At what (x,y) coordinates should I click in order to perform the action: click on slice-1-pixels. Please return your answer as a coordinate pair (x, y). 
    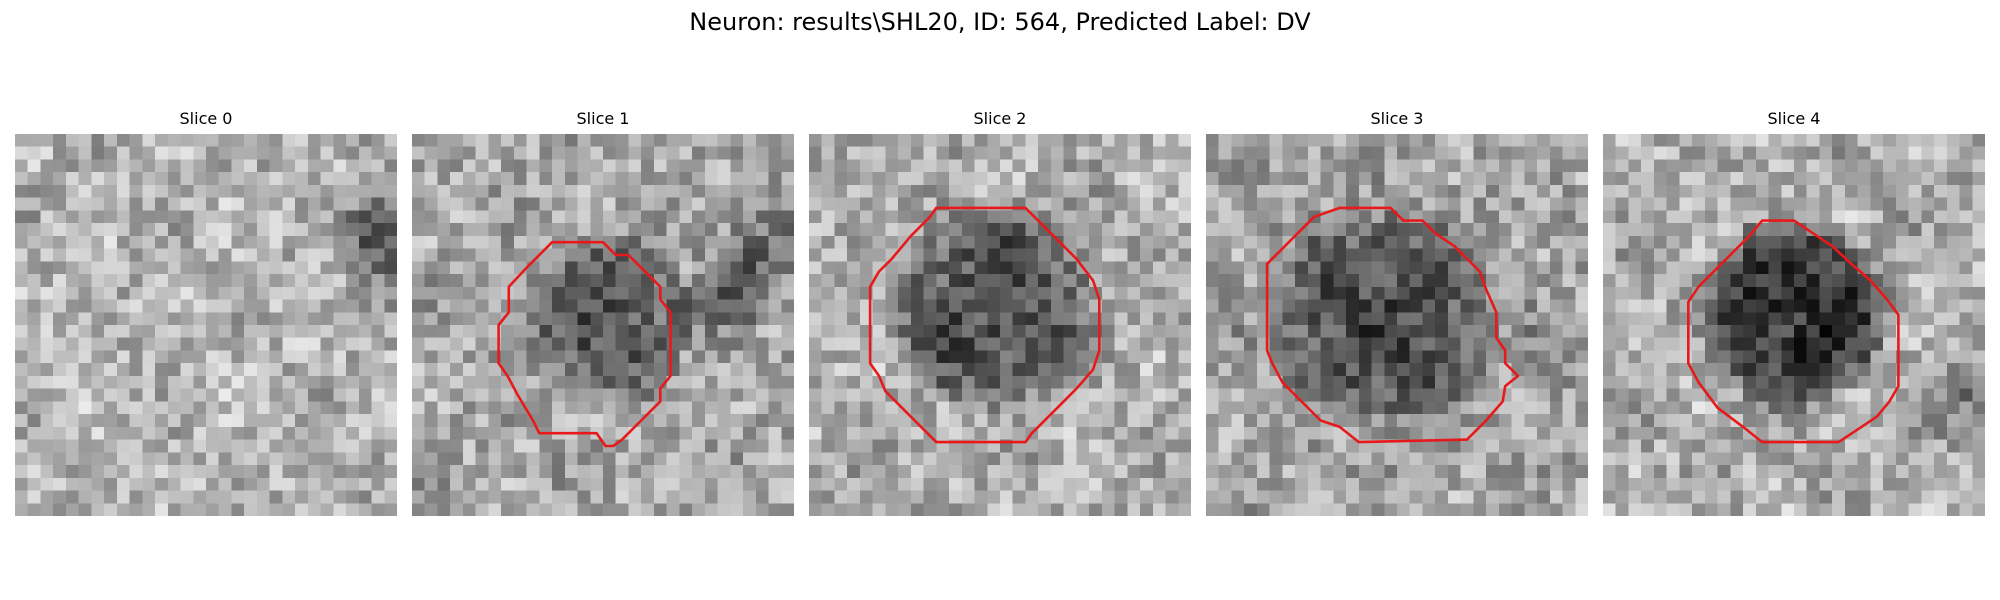
    Looking at the image, I should click on (603, 325).